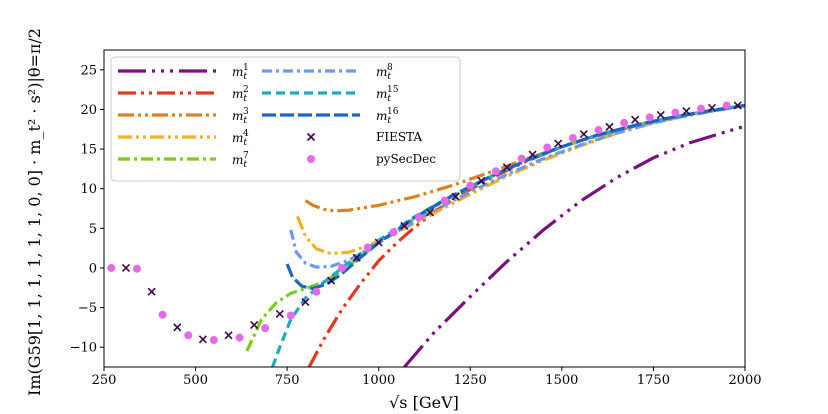 This screenshot has width=828, height=414. Describe the element at coordinates (561, 380) in the screenshot. I see `x-tick-label: 1500` at that location.